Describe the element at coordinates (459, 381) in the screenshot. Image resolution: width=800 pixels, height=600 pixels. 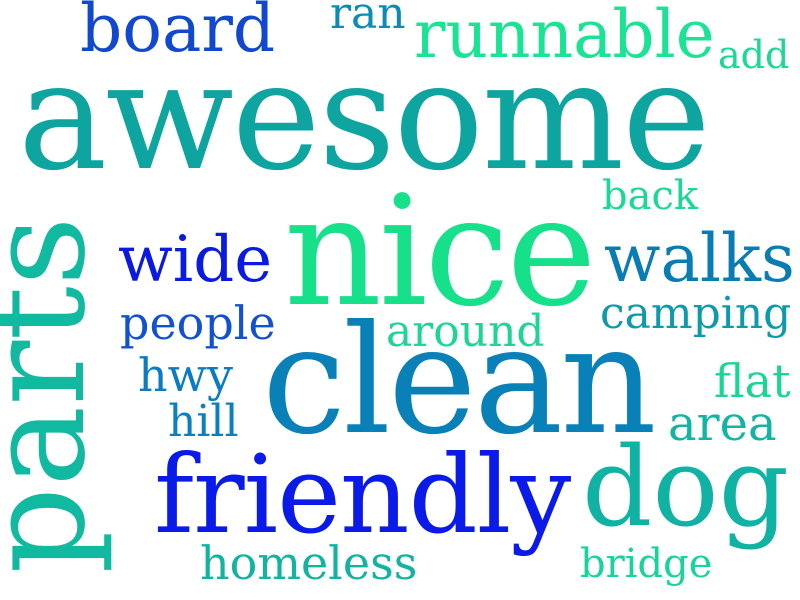
I see `word-clean: clean` at that location.